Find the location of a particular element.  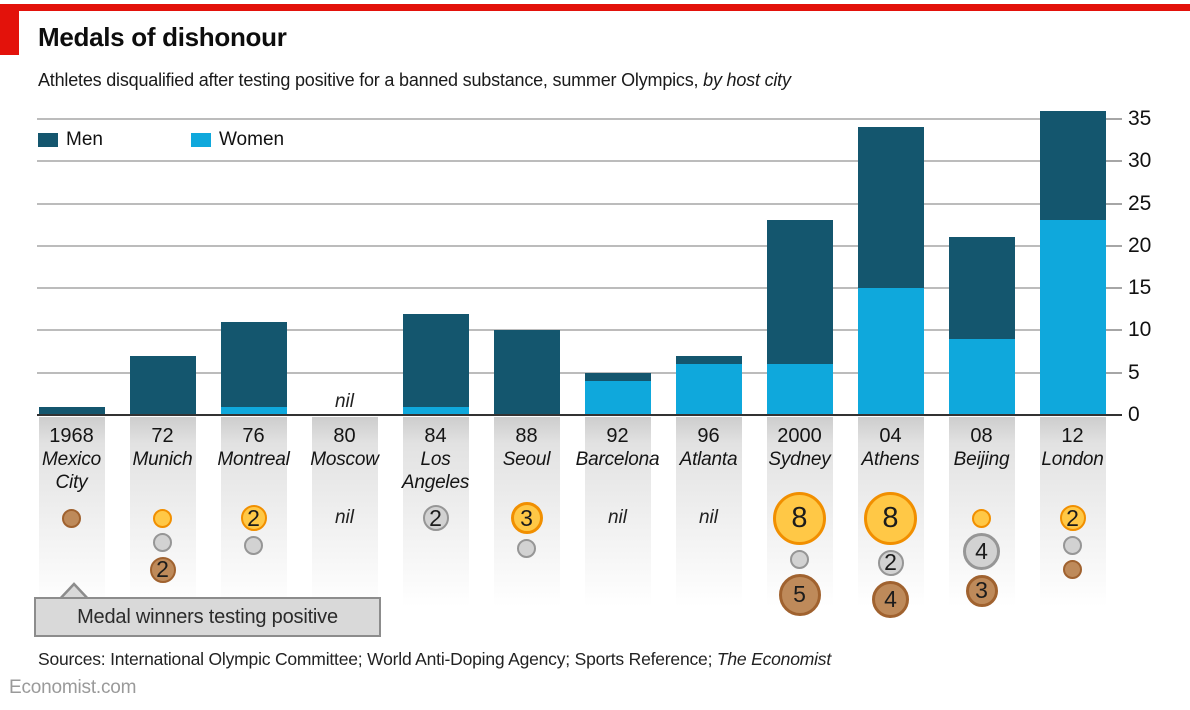

y-tick-label: 5 is located at coordinates (1134, 372).